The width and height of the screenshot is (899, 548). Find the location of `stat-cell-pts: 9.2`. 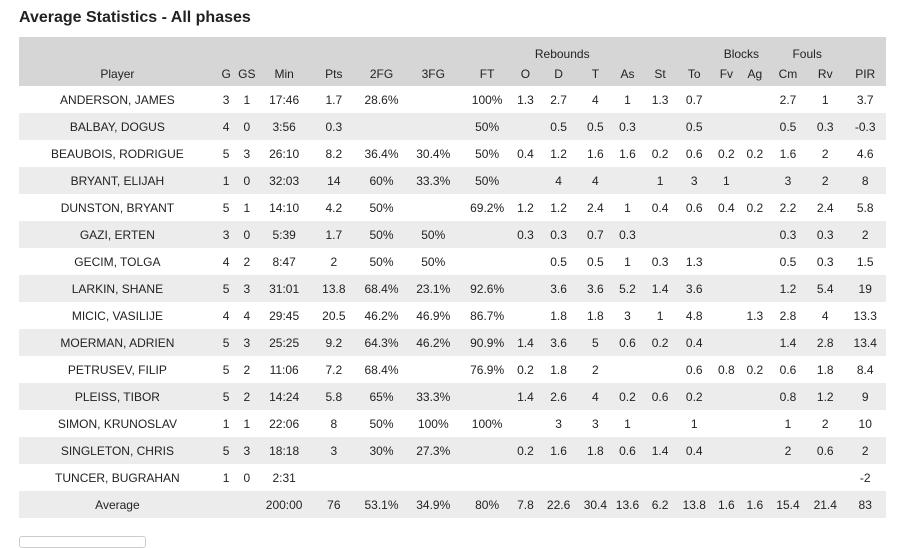

stat-cell-pts: 9.2 is located at coordinates (334, 342).